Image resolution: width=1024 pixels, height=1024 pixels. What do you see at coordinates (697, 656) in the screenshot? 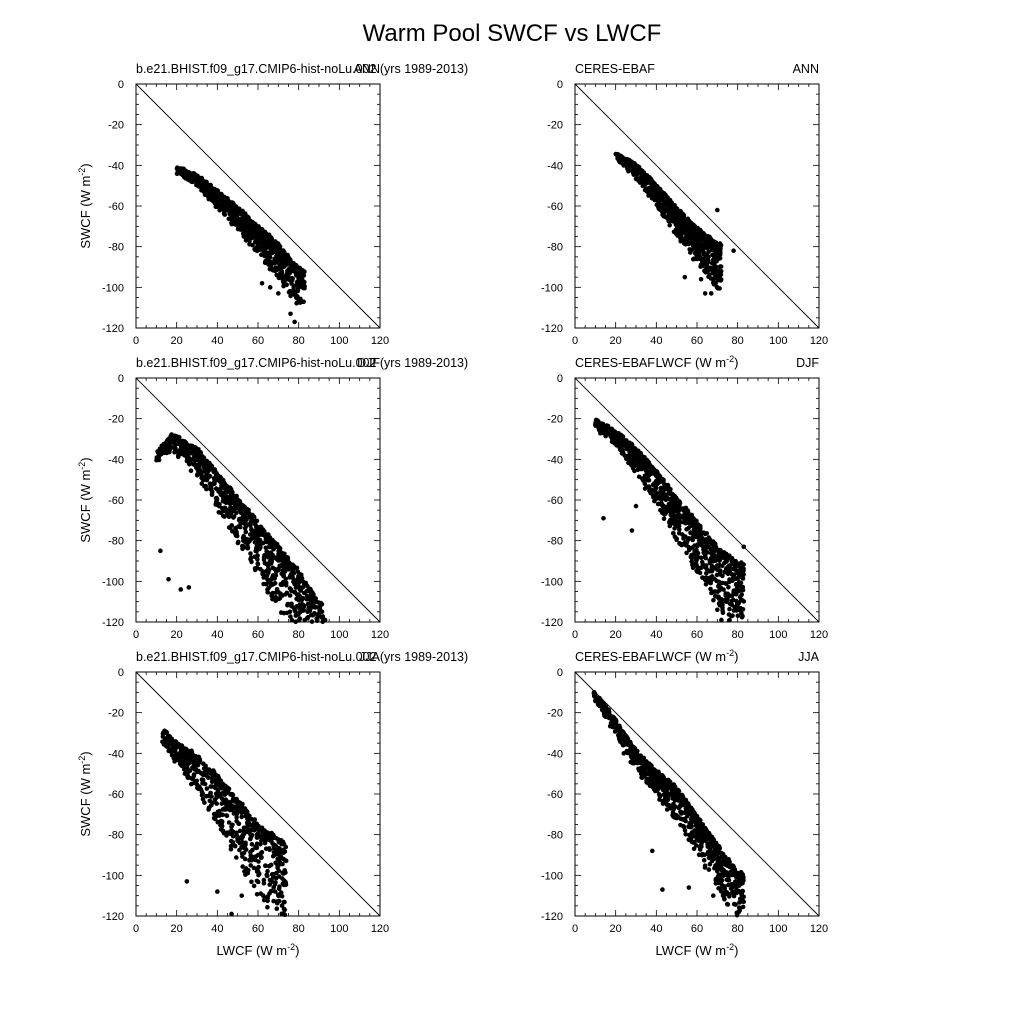
I see `x-axis-title: LWCF (W m-2)` at bounding box center [697, 656].